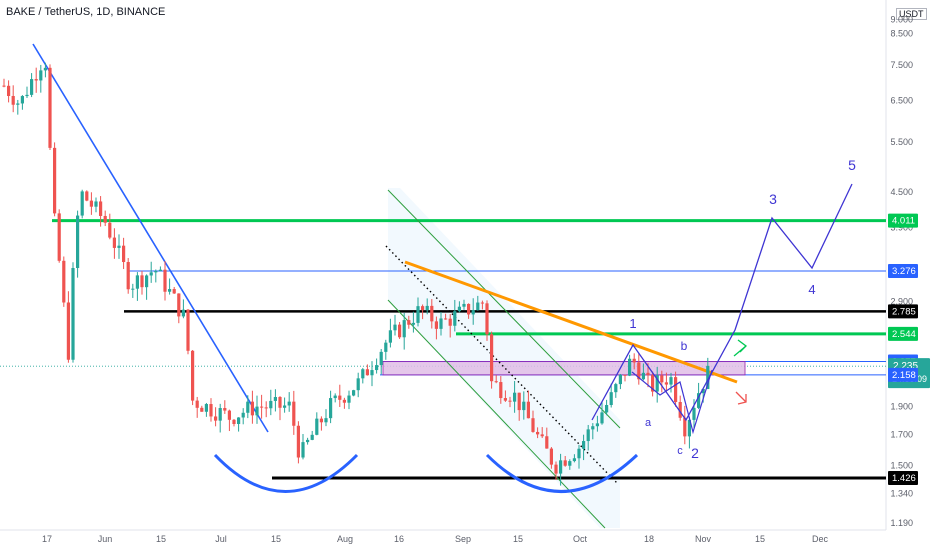  Describe the element at coordinates (722, 302) in the screenshot. I see `wave-path` at that location.